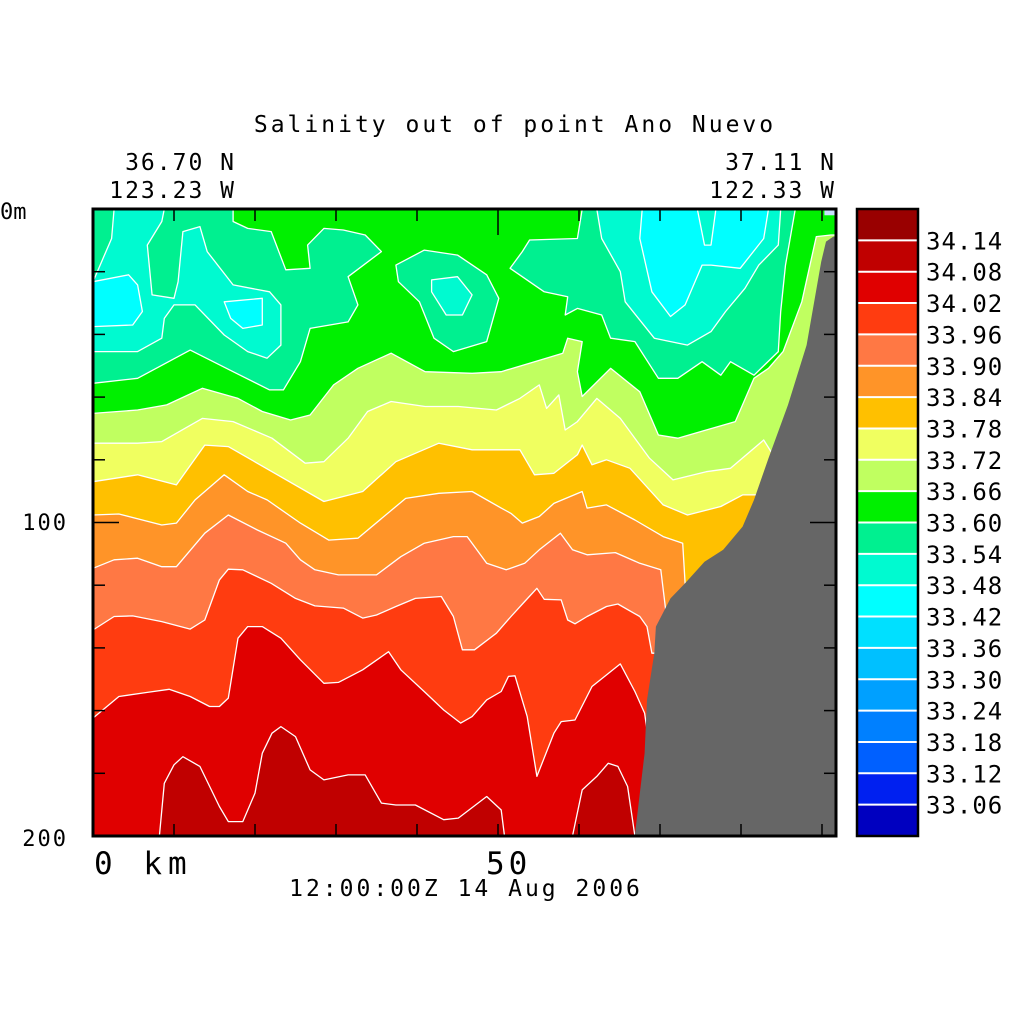  I want to click on x-tick-label-50: 50, so click(508, 864).